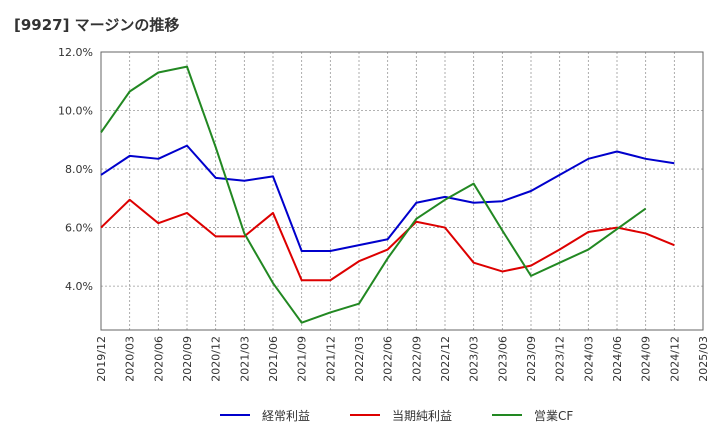 The height and width of the screenshot is (440, 720). I want to click on x-tick-label: 2021/03, so click(244, 359).